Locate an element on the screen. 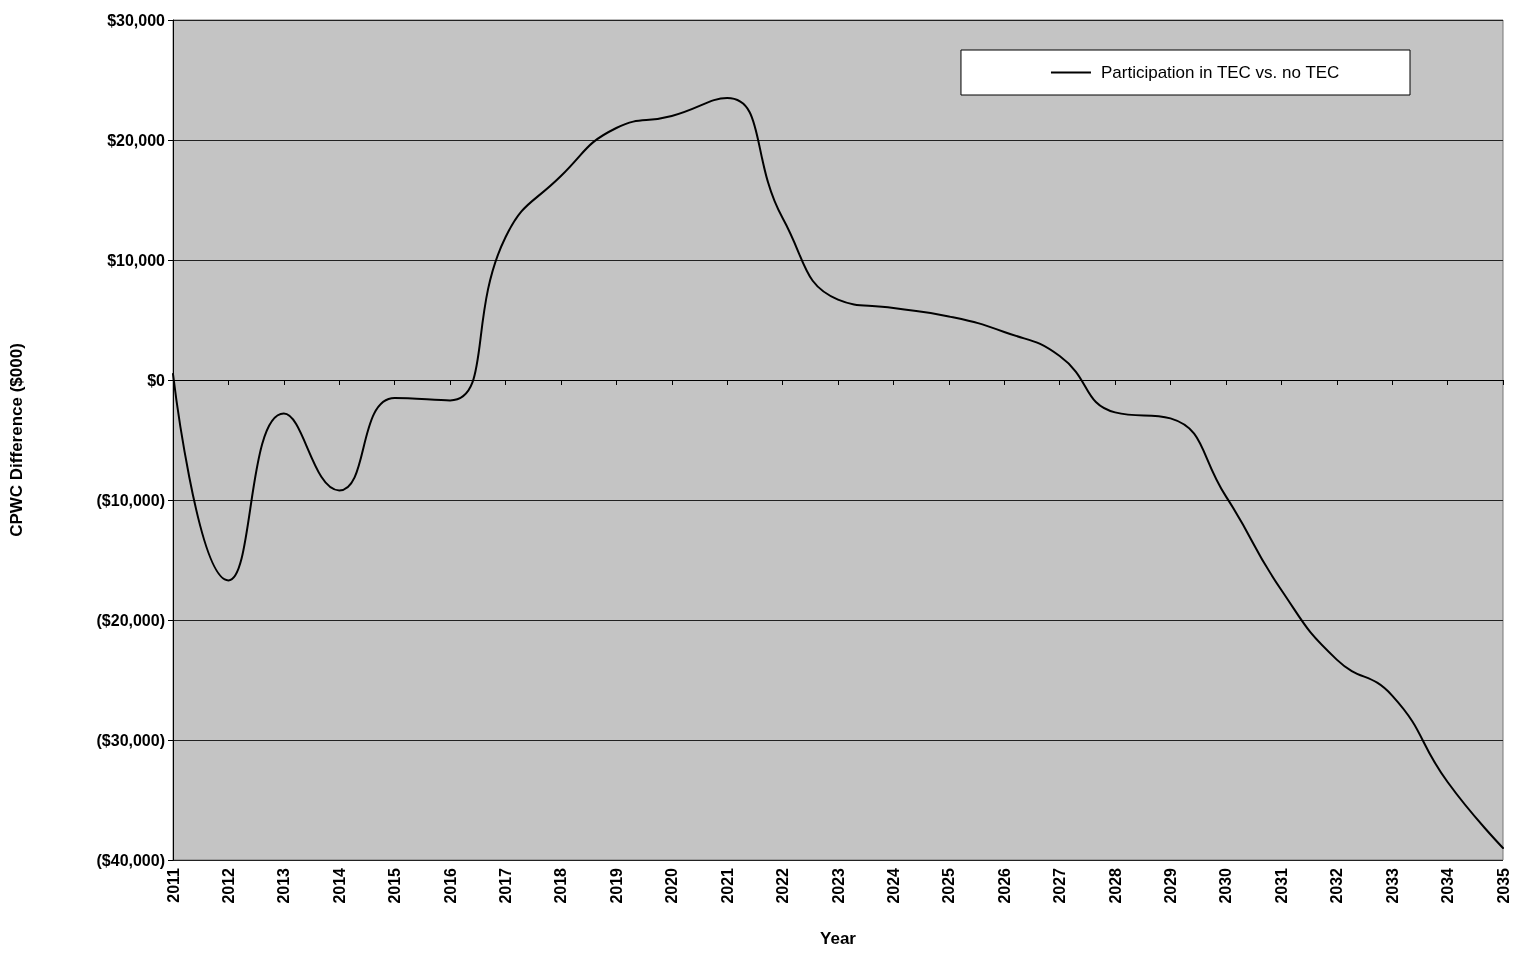  x-tick-label: 2029 is located at coordinates (1170, 885).